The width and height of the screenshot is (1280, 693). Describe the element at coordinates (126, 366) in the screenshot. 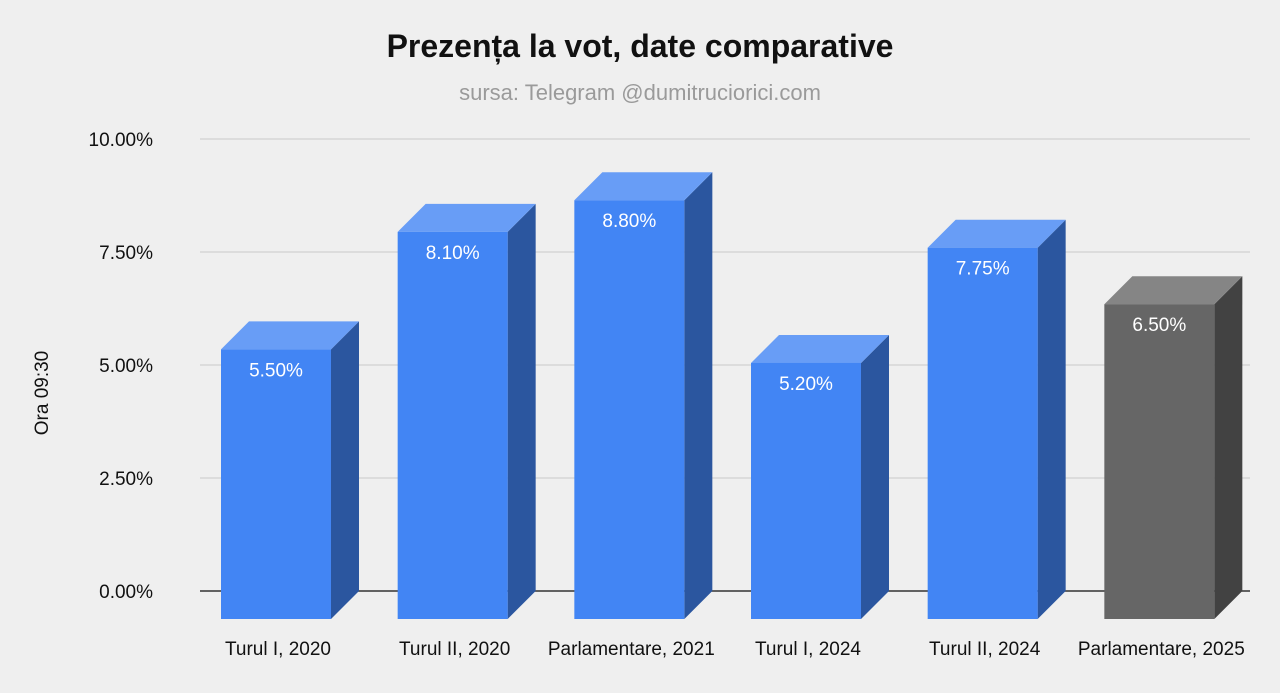

I see `y-tick-label: 5.00%` at that location.